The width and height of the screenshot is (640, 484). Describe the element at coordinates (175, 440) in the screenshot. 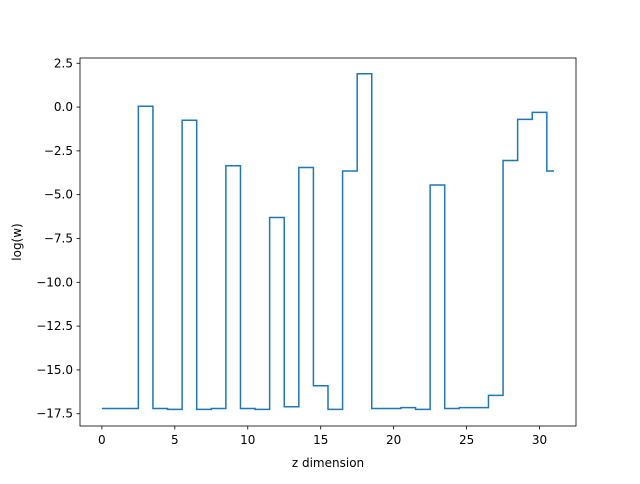

I see `x-tick-label: 5` at that location.